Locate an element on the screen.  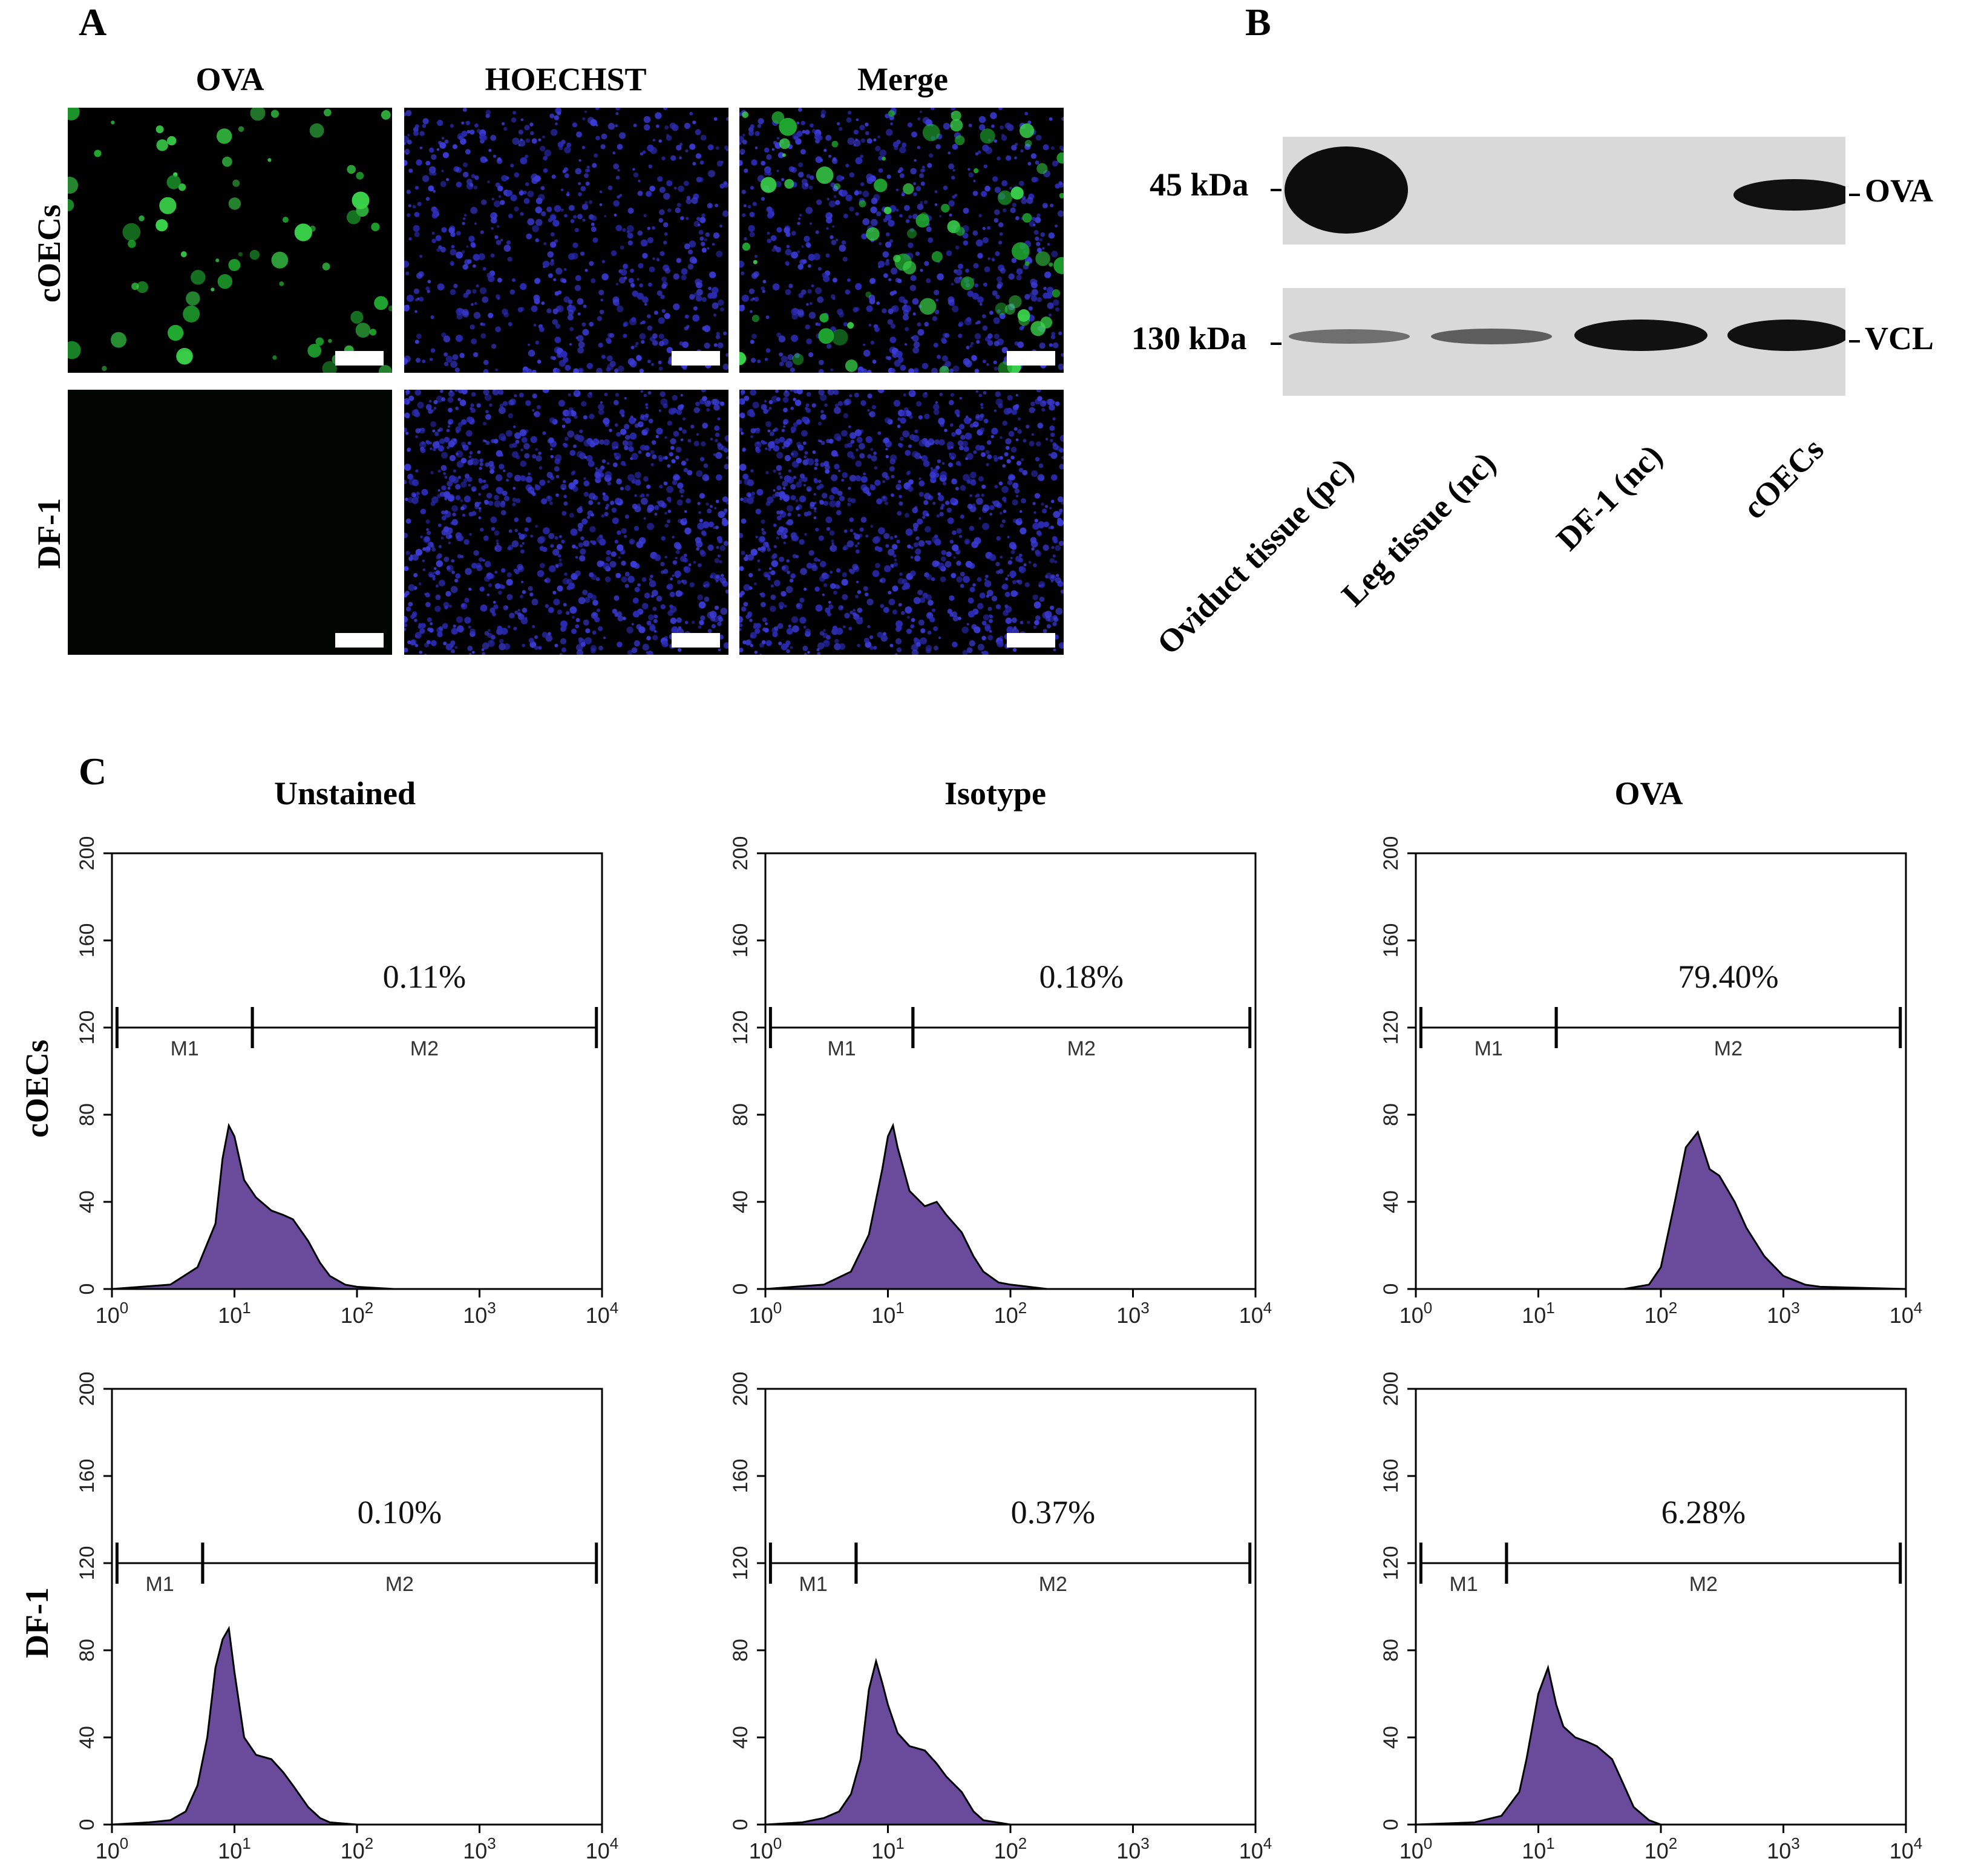
y-tick-label: 40 is located at coordinates (1392, 1201).